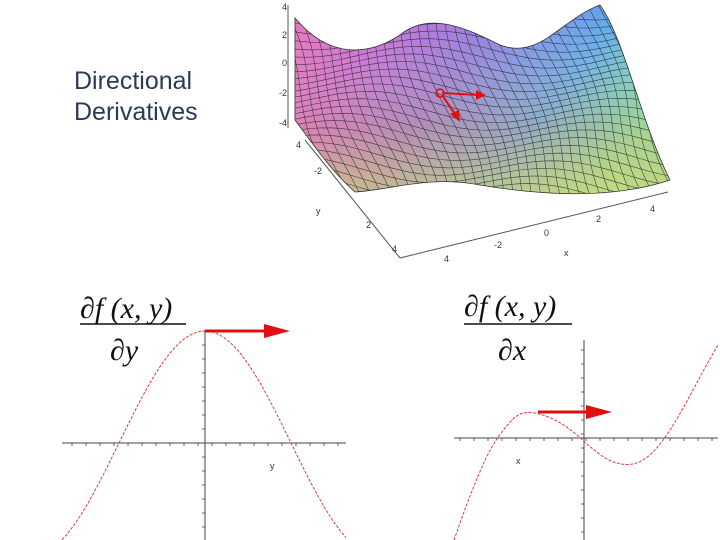 The image size is (720, 540). I want to click on z-tick: 0, so click(284, 63).